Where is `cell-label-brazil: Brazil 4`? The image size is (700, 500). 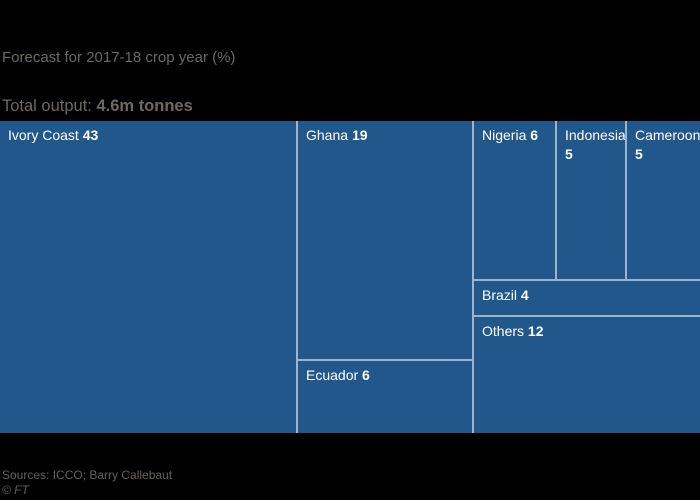
cell-label-brazil: Brazil 4 is located at coordinates (587, 295).